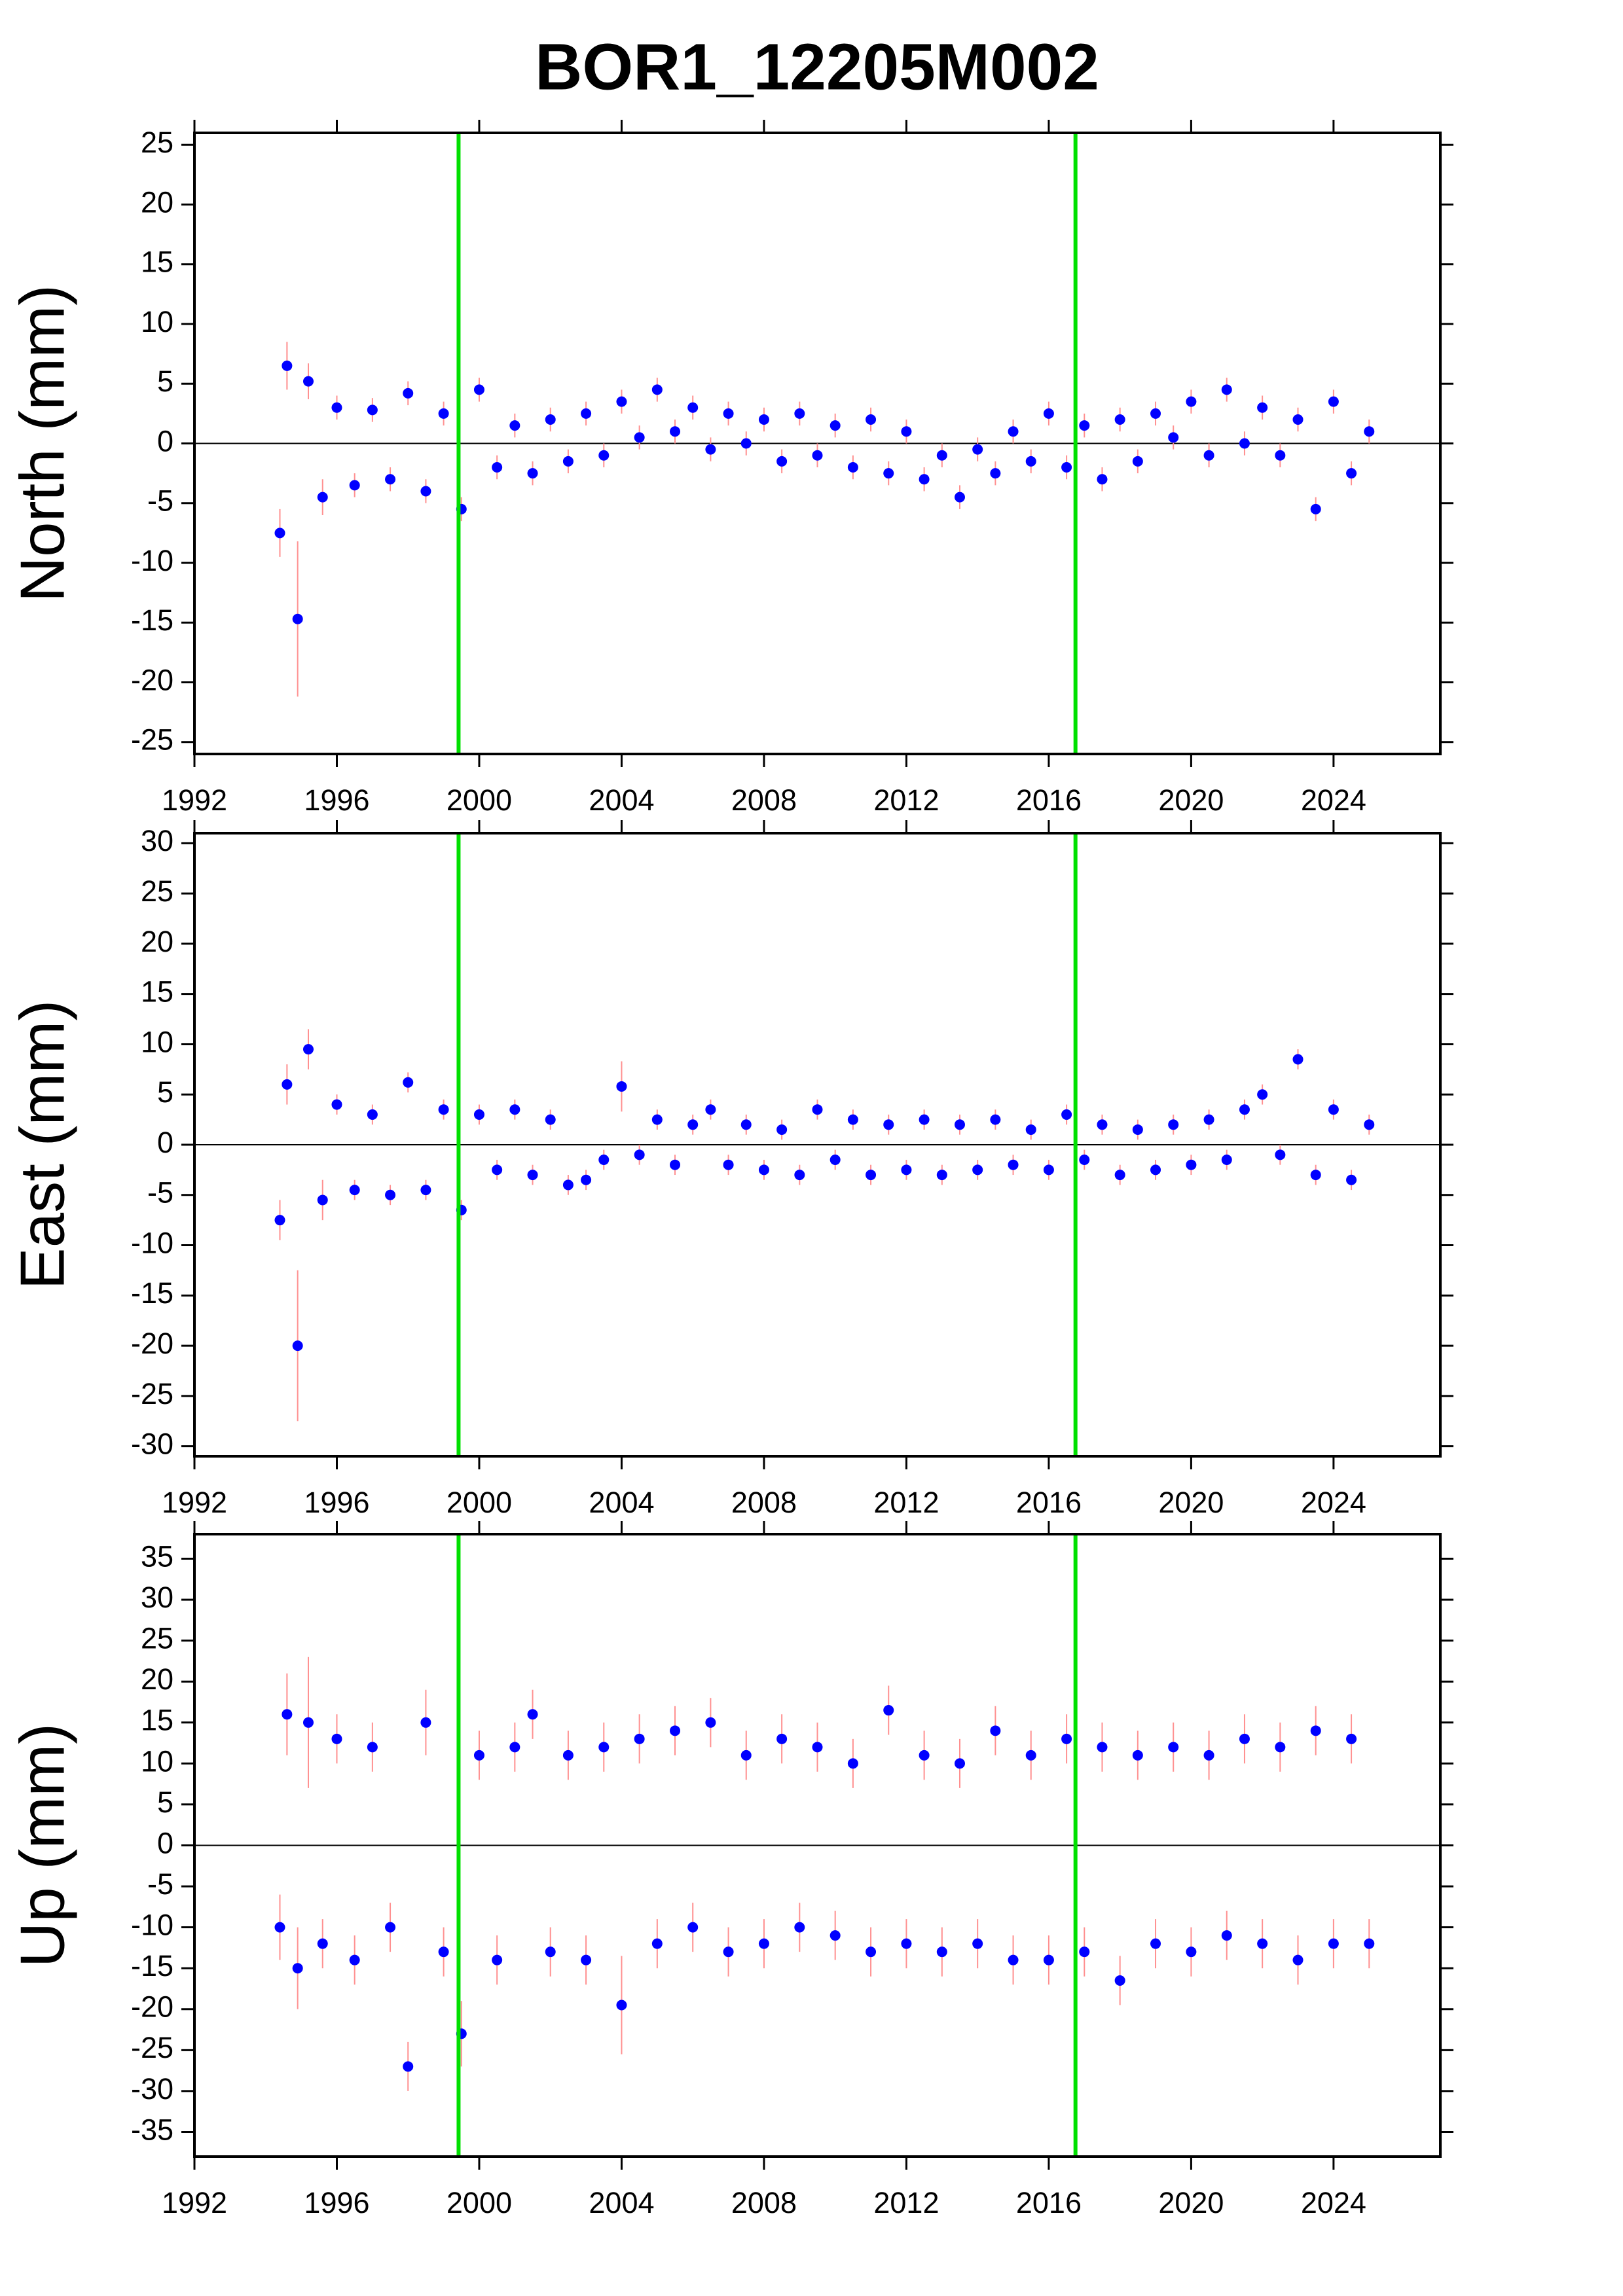 The height and width of the screenshot is (2296, 1623). What do you see at coordinates (165, 1092) in the screenshot?
I see `y-tick-label: 5` at bounding box center [165, 1092].